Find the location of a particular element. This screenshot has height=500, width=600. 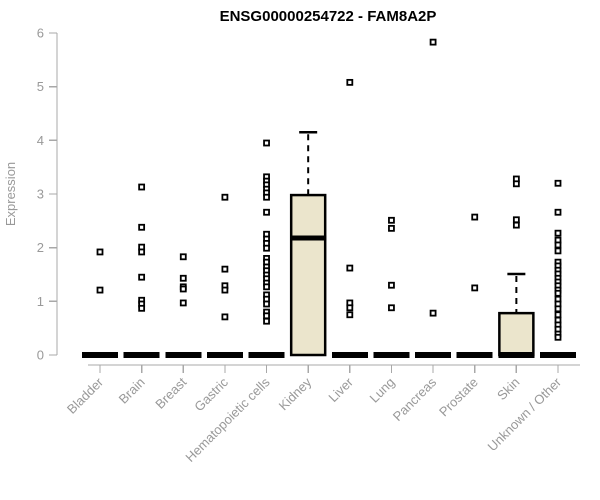

y-tick-label: 1 is located at coordinates (40, 301).